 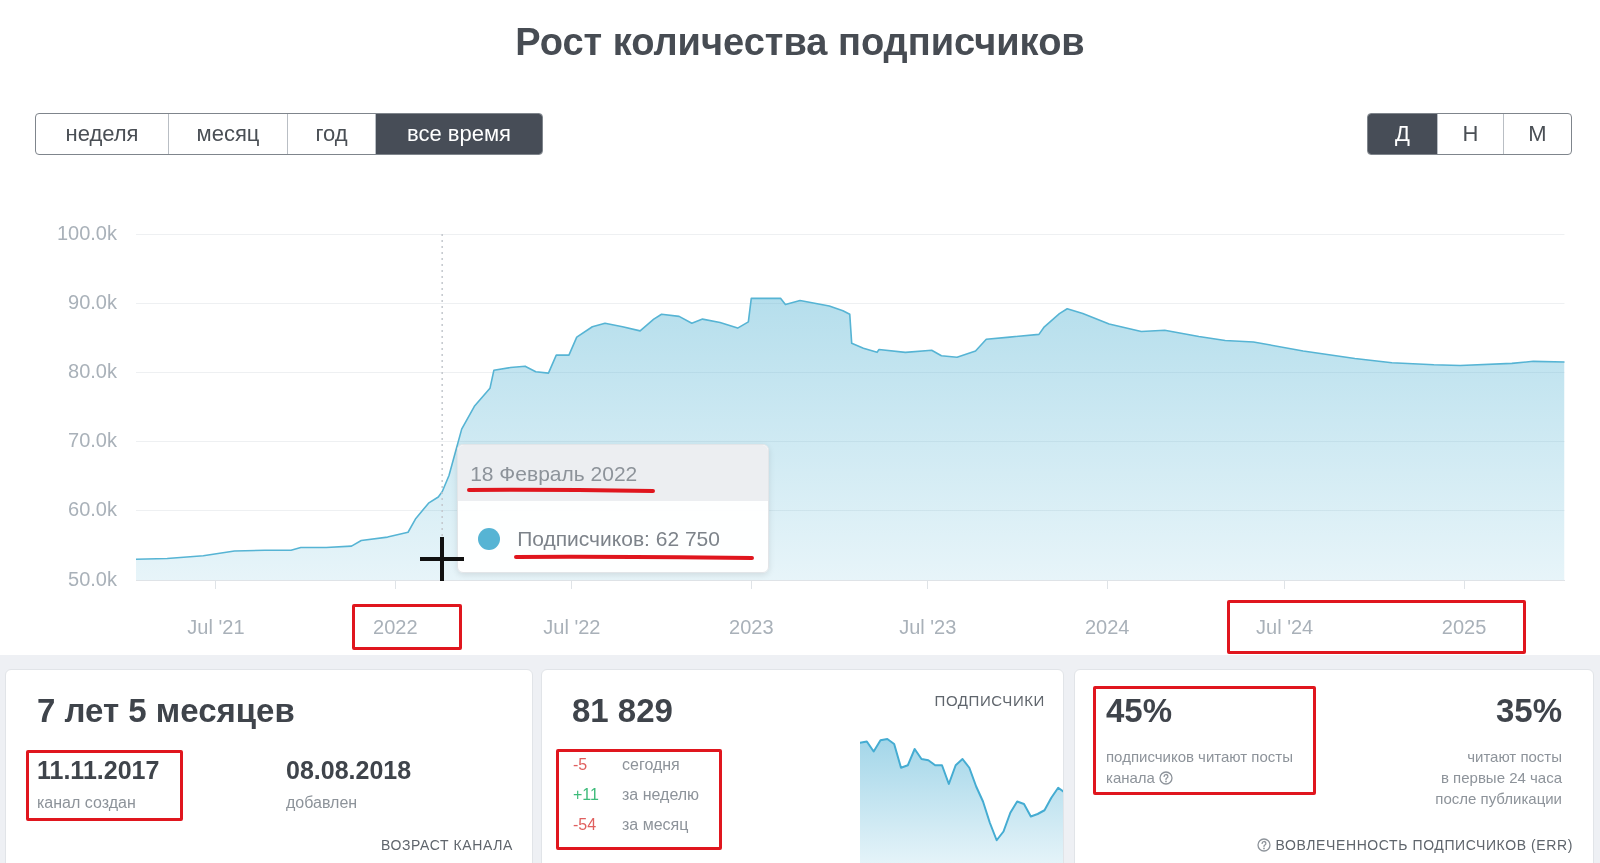 I want to click on text: 35%, so click(x=1528, y=710).